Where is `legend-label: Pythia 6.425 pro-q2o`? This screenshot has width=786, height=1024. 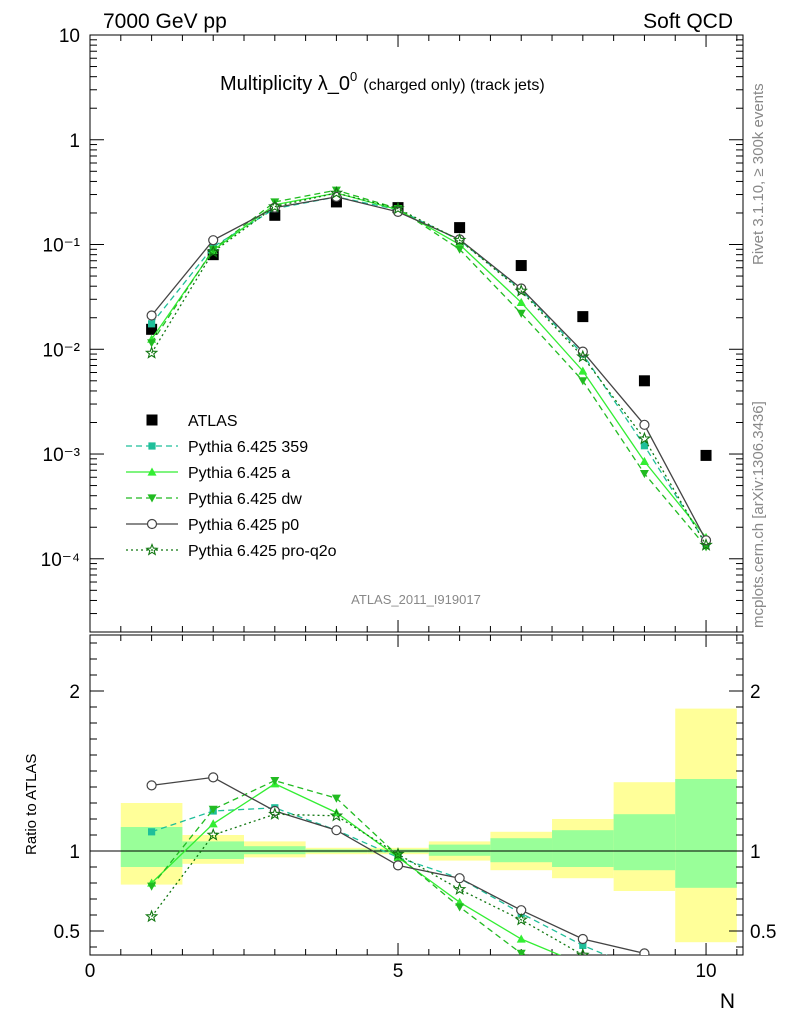
legend-label: Pythia 6.425 pro-q2o is located at coordinates (262, 551).